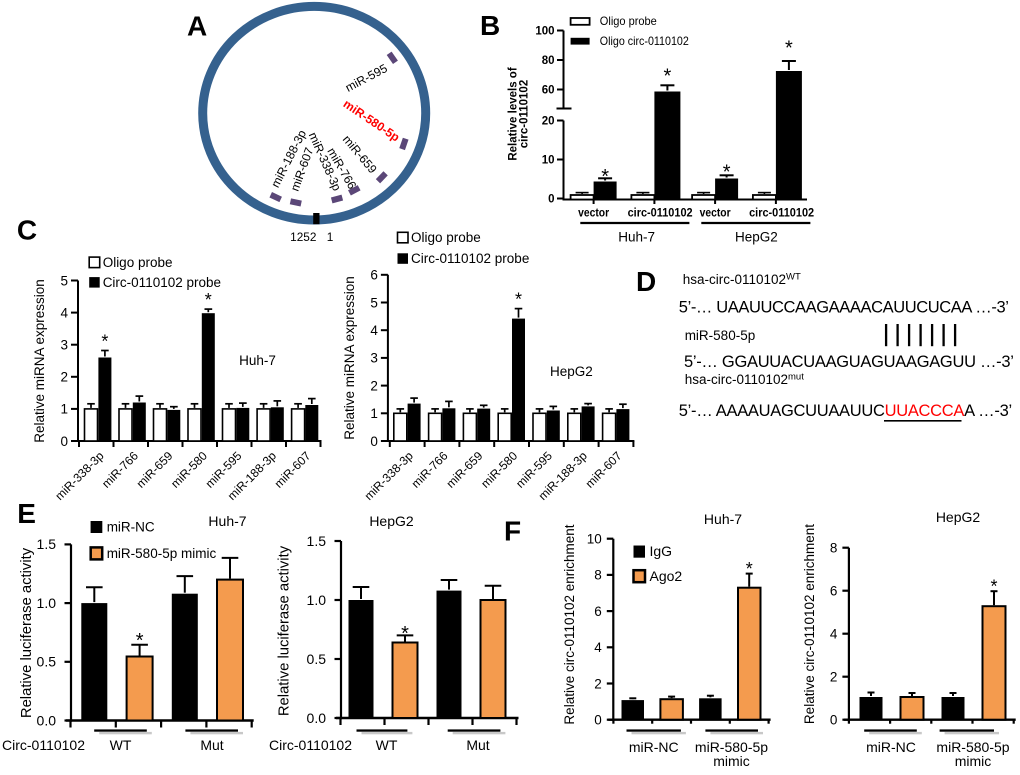 The image size is (1020, 775). What do you see at coordinates (849, 362) in the screenshot?
I see `svg-text:5’-… GGAUUACUAAGUAGUAAGAGUU …-: 5’-… GGAUUACUAAGUAGUAAGAGUU …-3’` at bounding box center [849, 362].